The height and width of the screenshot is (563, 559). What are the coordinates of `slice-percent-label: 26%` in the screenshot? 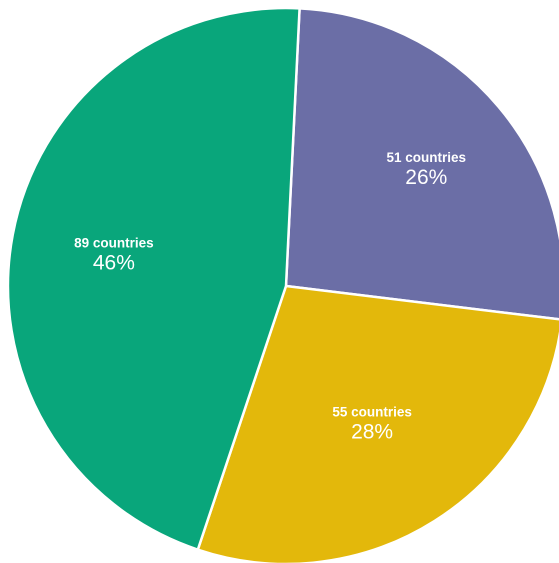 It's located at (426, 177).